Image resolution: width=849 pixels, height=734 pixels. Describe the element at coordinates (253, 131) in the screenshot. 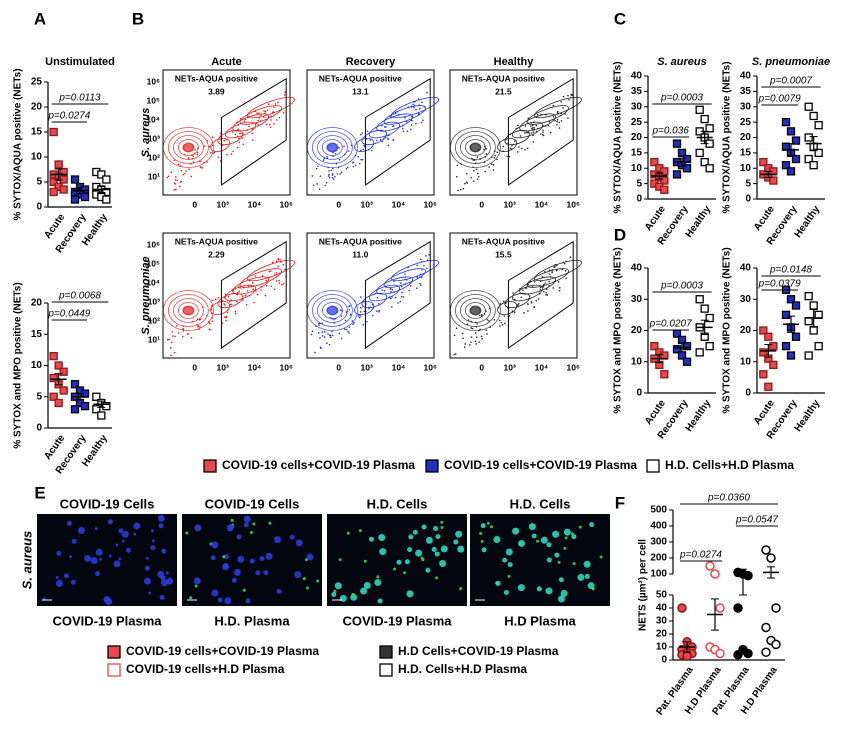

I see `gate` at that location.